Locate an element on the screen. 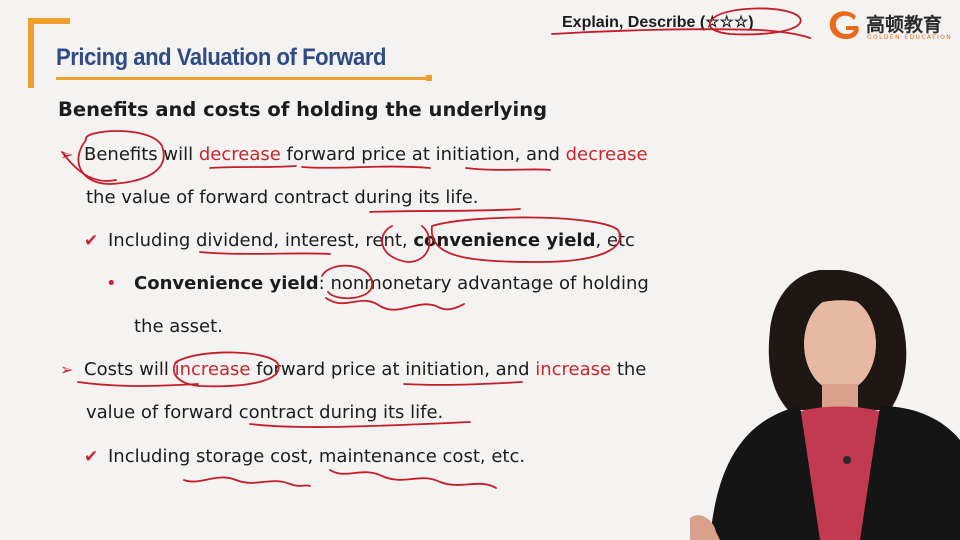  convenience-yield-label: Convenience yield is located at coordinates (226, 283).